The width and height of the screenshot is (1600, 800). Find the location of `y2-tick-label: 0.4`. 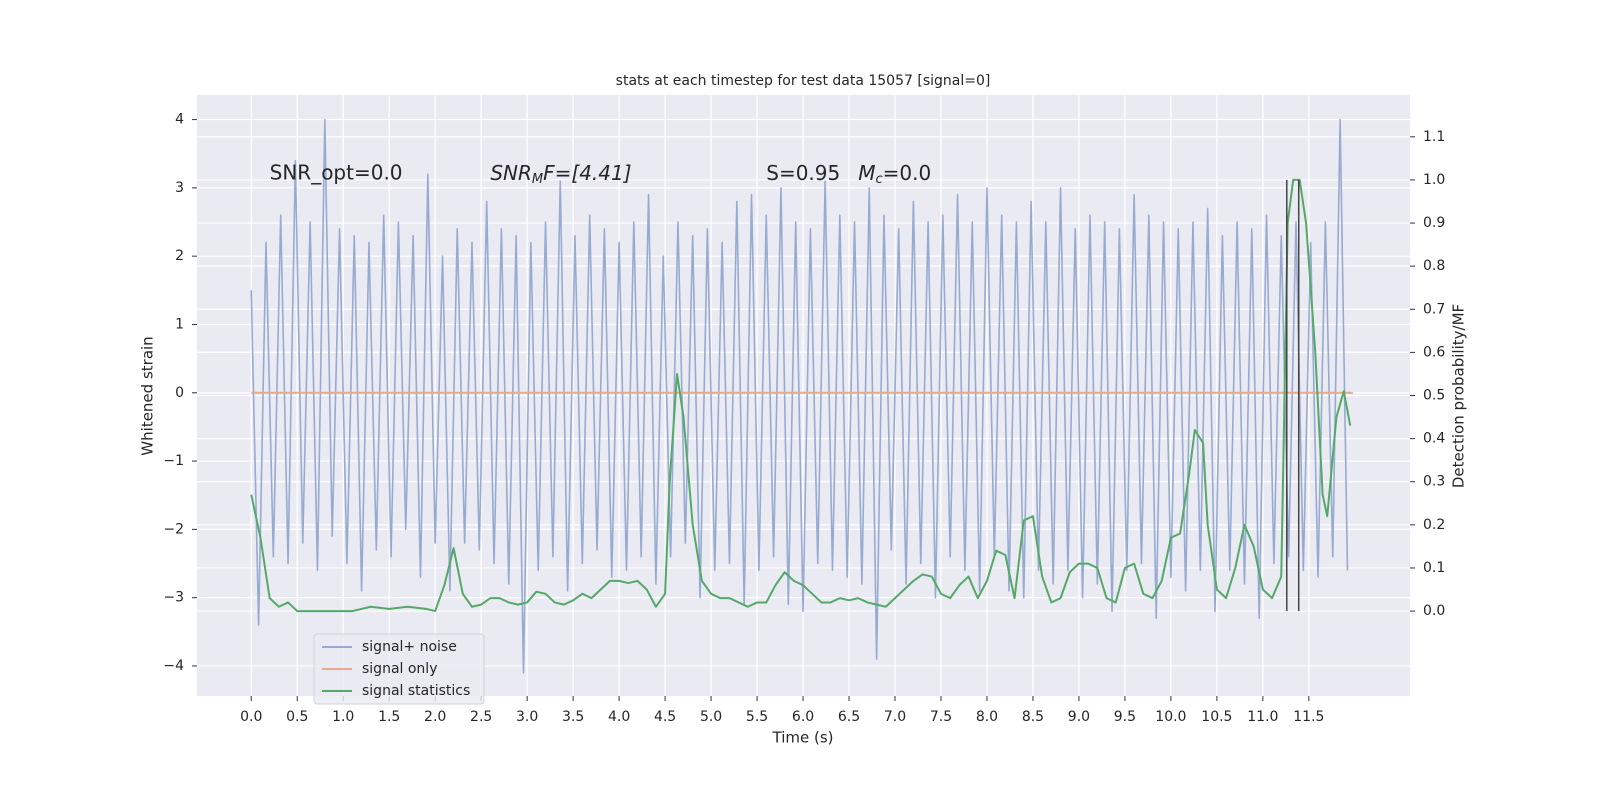

y2-tick-label: 0.4 is located at coordinates (1434, 439).